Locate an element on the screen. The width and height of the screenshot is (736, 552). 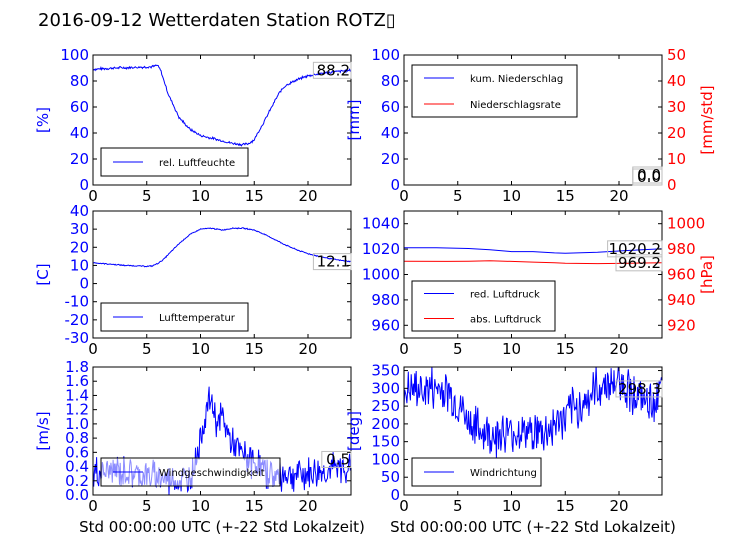
temperature-ytick-label: -30 is located at coordinates (77, 338).